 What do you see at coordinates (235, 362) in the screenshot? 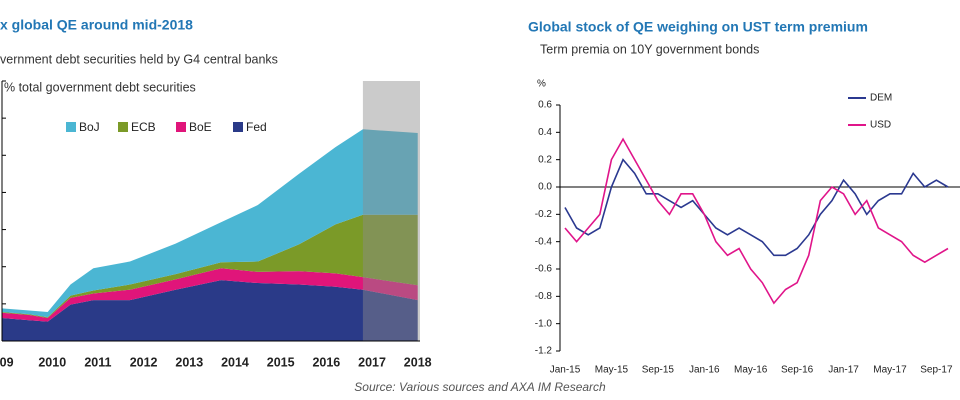
I see `x-tick-label: 2014` at bounding box center [235, 362].